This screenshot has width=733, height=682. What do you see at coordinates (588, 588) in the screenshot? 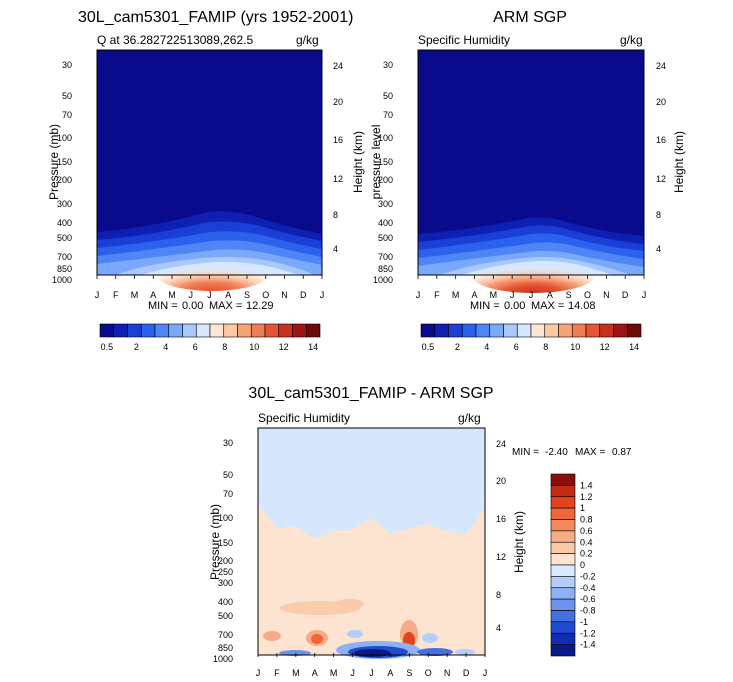
I see `colorbar-diff-label: -0.4` at bounding box center [588, 588].